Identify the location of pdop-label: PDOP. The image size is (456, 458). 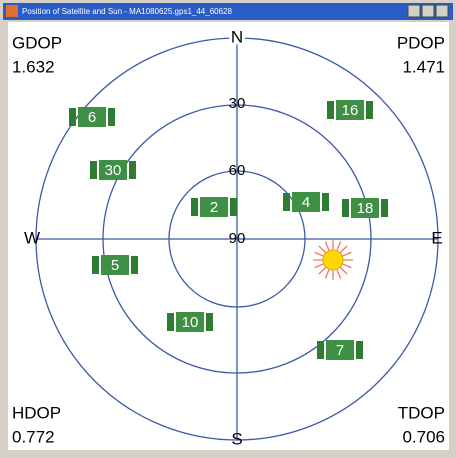
(421, 42).